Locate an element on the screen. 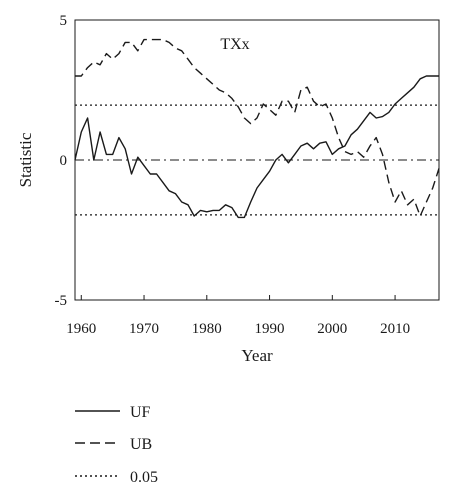  y-axis-label: Statistic is located at coordinates (25, 159).